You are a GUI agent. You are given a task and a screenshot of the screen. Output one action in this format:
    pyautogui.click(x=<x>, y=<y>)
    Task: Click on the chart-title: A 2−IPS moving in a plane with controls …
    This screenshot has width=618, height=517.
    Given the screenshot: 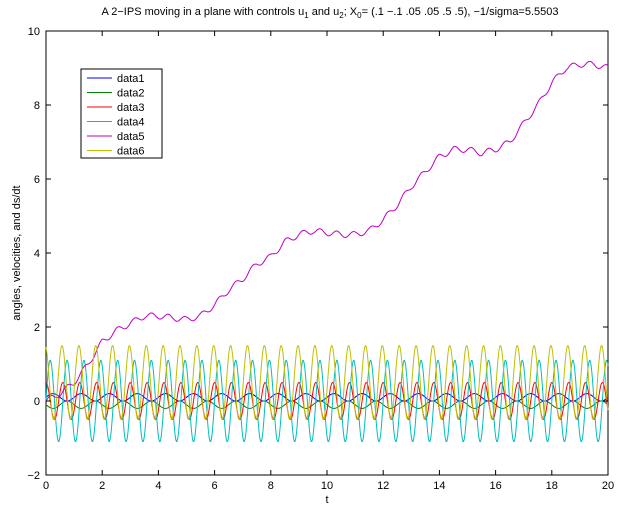 What is the action you would take?
    pyautogui.click(x=329, y=13)
    